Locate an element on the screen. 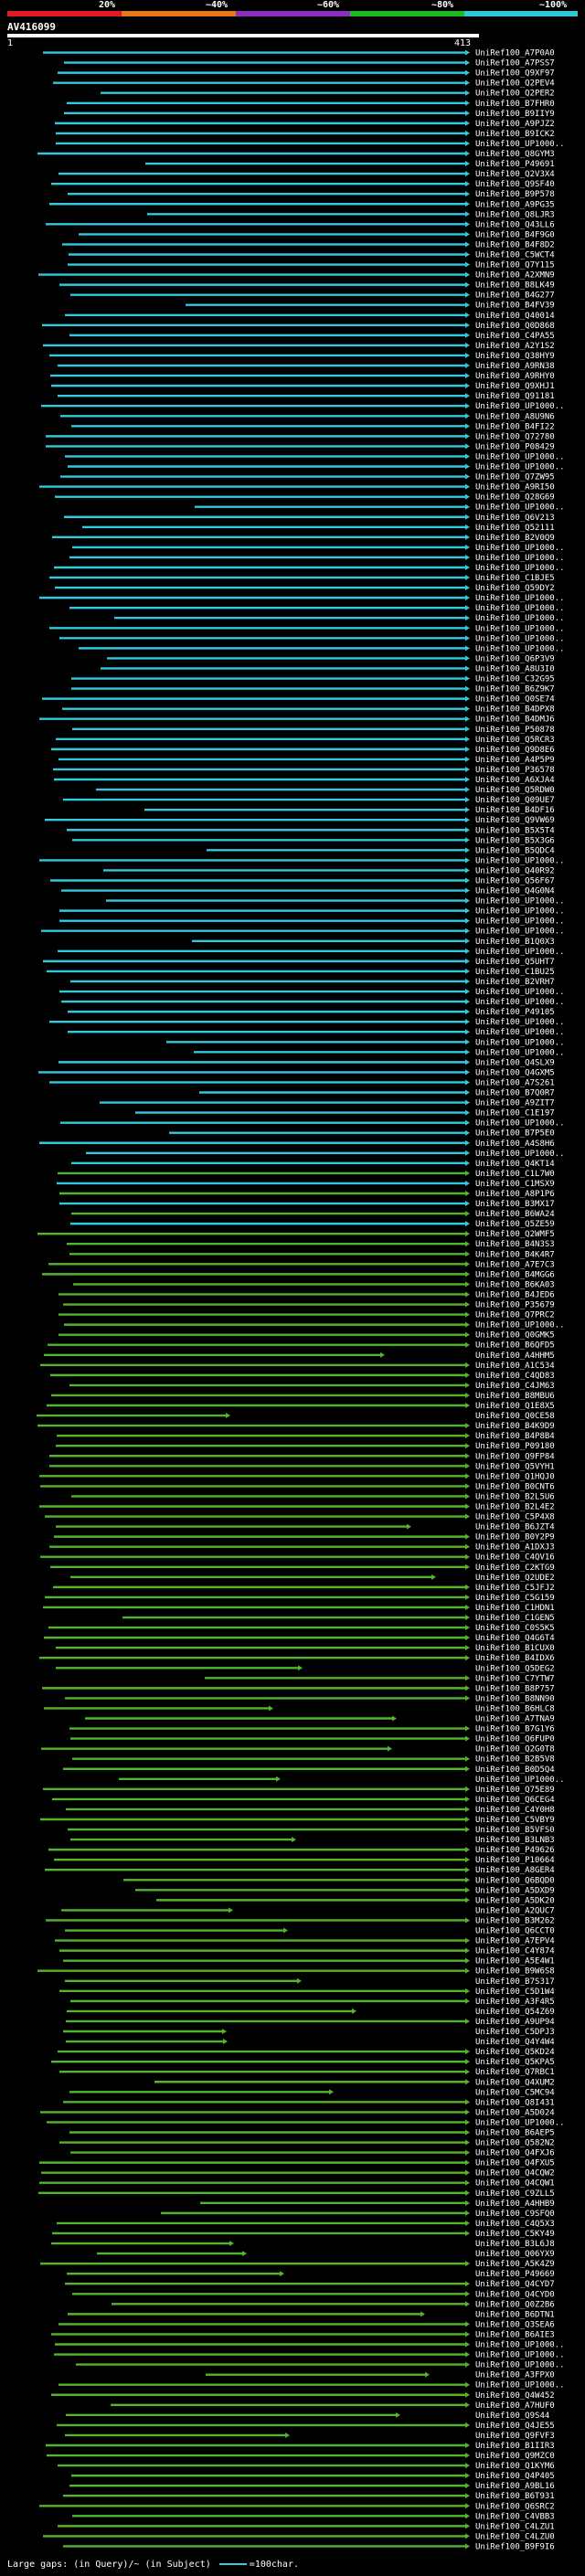 This screenshot has width=585, height=2576. hit-label: UniRef100_B7S317 is located at coordinates (515, 1982).